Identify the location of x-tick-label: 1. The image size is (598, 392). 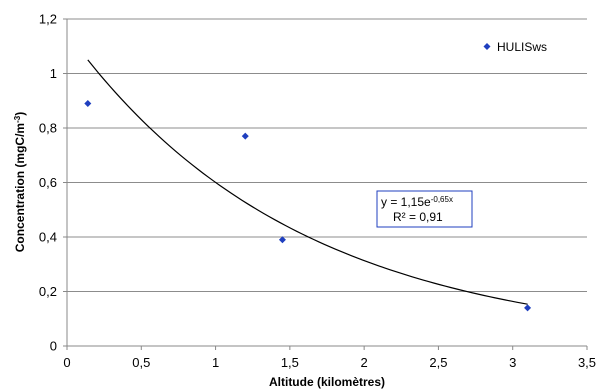
(215, 362).